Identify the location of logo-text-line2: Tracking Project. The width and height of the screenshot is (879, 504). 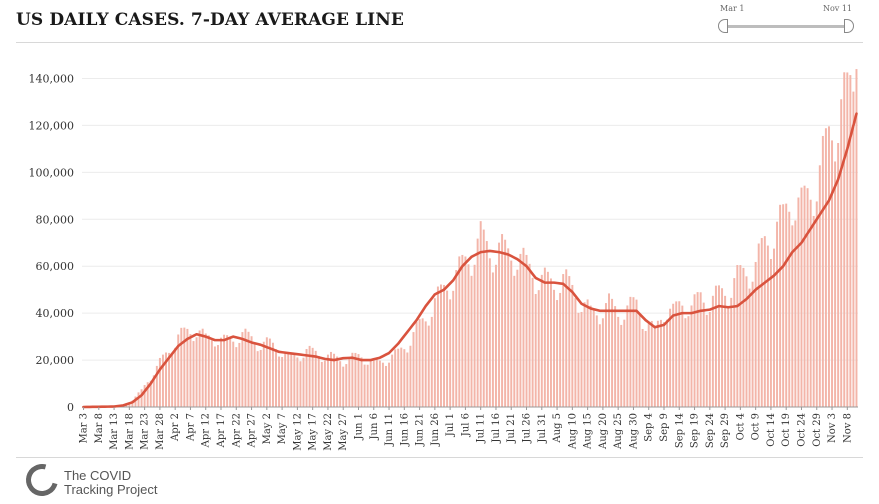
(111, 489).